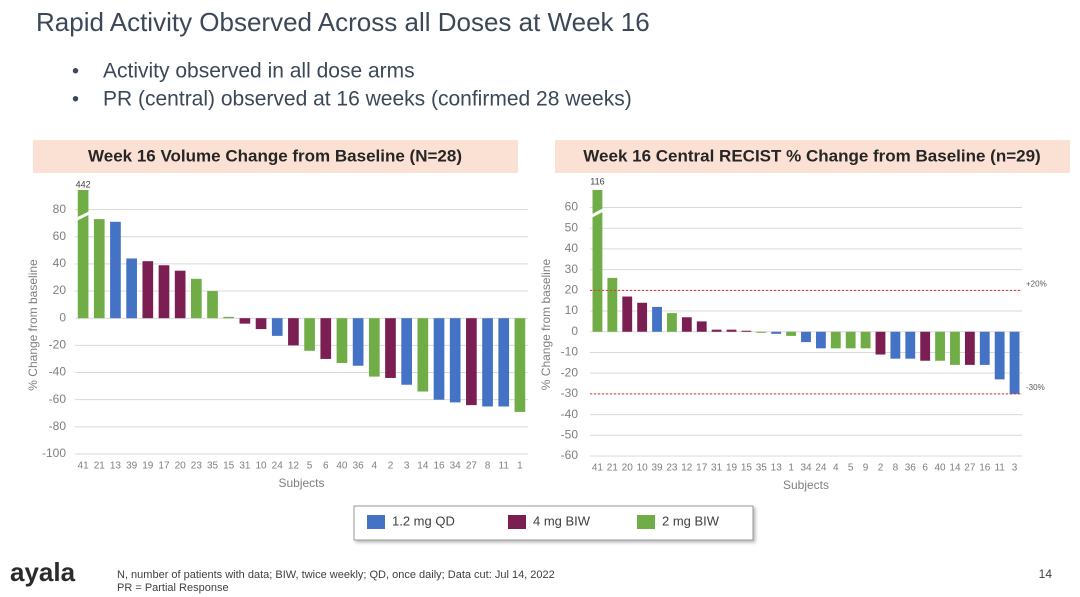 This screenshot has width=1080, height=597. Describe the element at coordinates (646, 522) in the screenshot. I see `legend-swatch` at that location.